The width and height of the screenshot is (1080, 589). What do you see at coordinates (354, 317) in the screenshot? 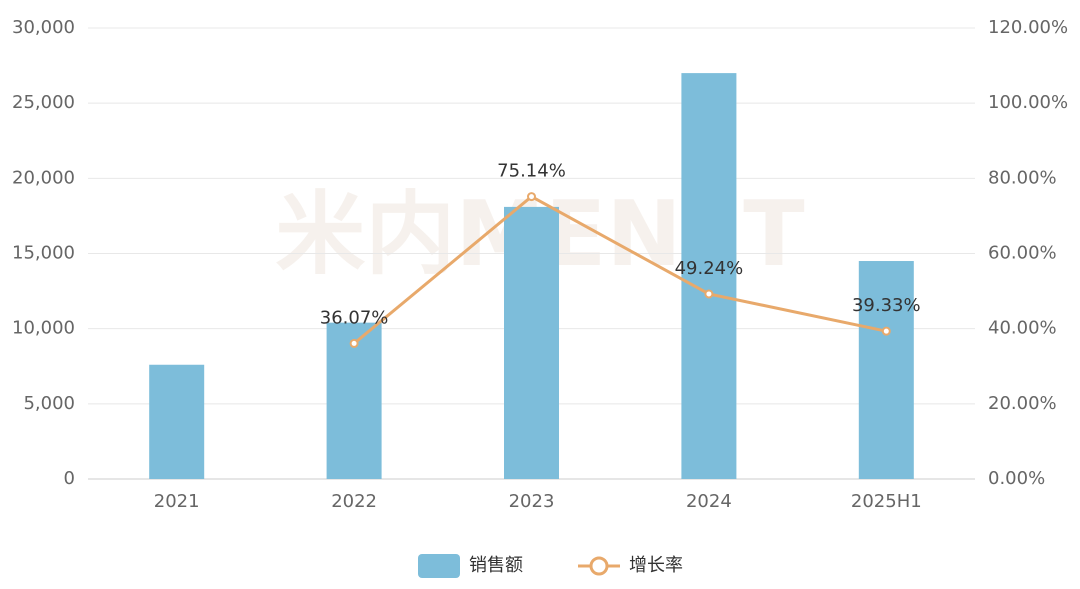
I see `data-label: 36.07%` at bounding box center [354, 317].